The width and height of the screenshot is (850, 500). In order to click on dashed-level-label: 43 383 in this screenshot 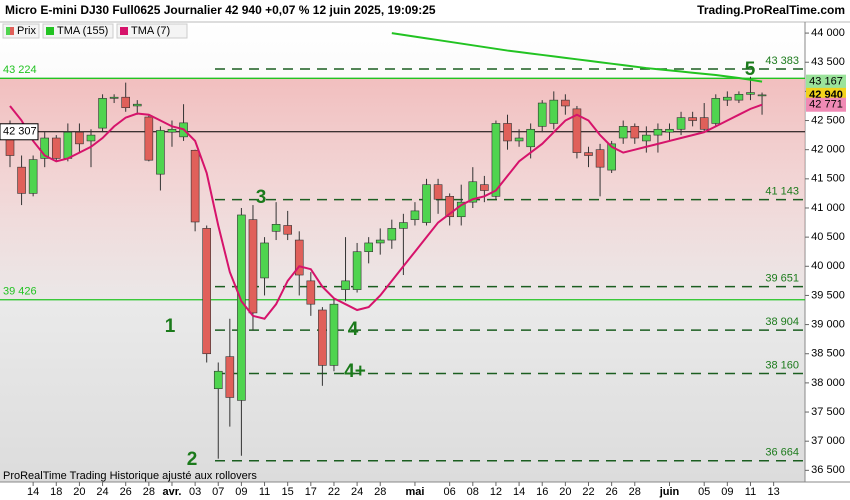, I will do `click(782, 61)`.